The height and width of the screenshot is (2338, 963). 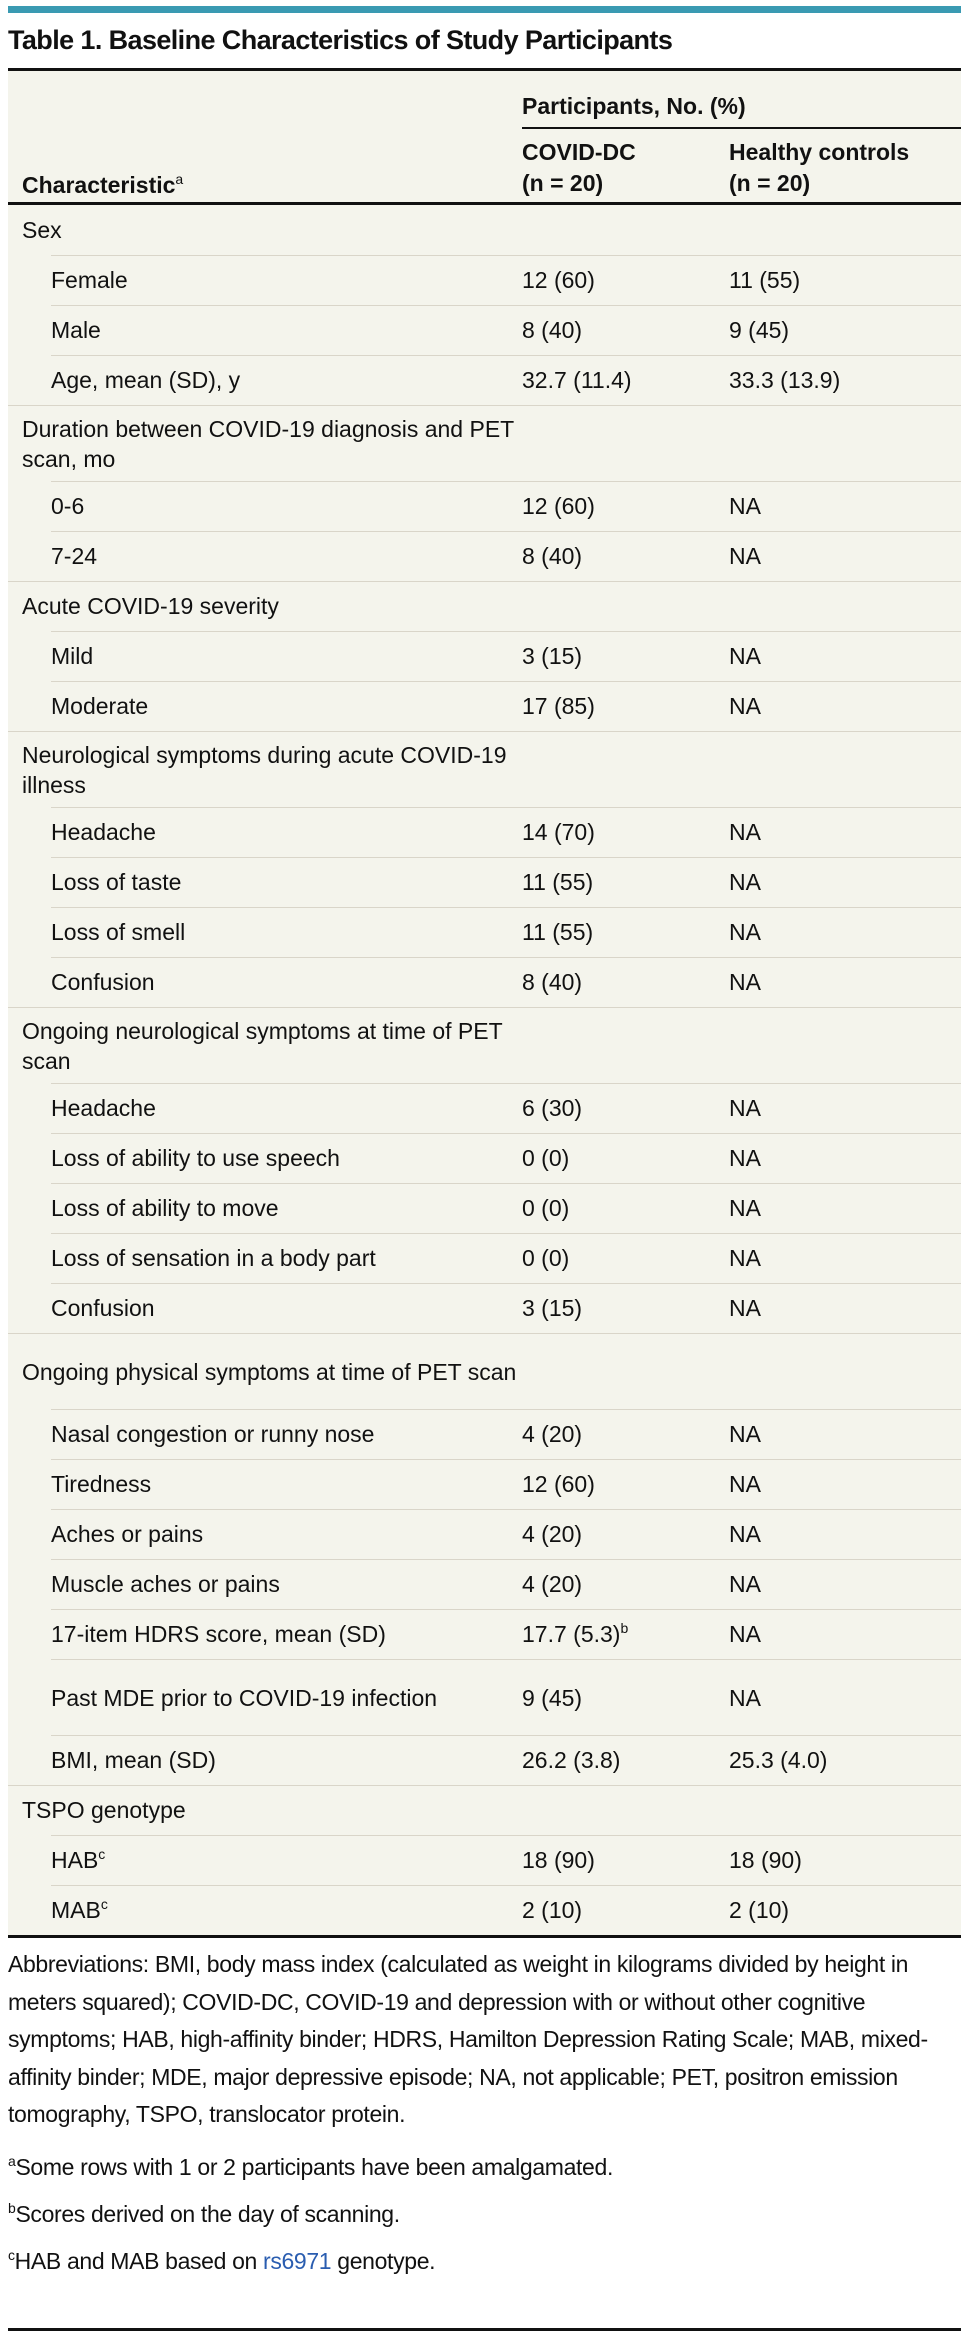 What do you see at coordinates (506, 380) in the screenshot?
I see `table-row: Age, mean (SD), y 32.7 (11.4) 33.3 (13.9)` at bounding box center [506, 380].